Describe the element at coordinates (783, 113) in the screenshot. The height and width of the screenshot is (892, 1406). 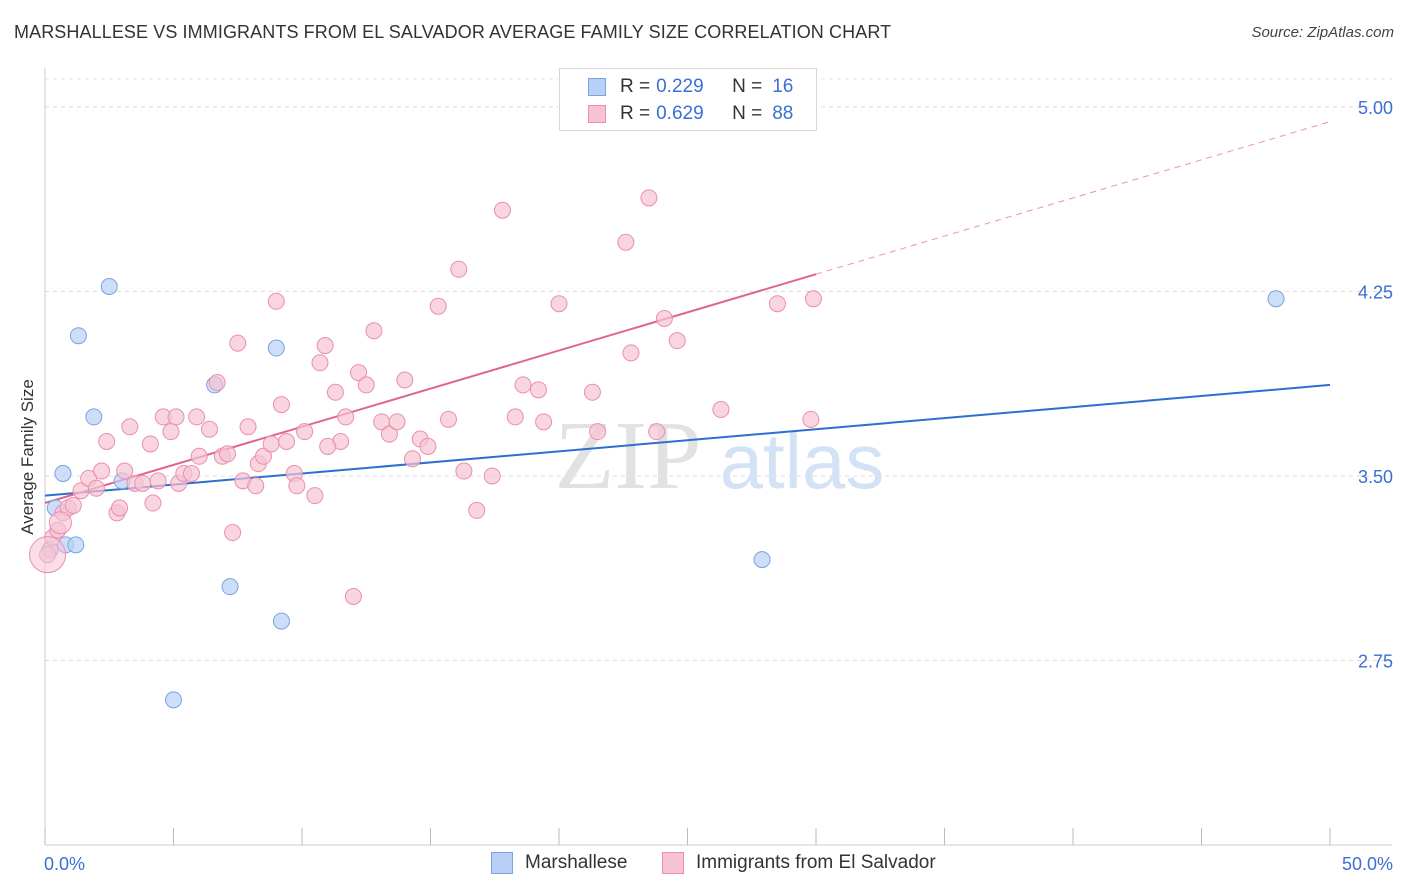
I see `legend-n-value: 88` at that location.